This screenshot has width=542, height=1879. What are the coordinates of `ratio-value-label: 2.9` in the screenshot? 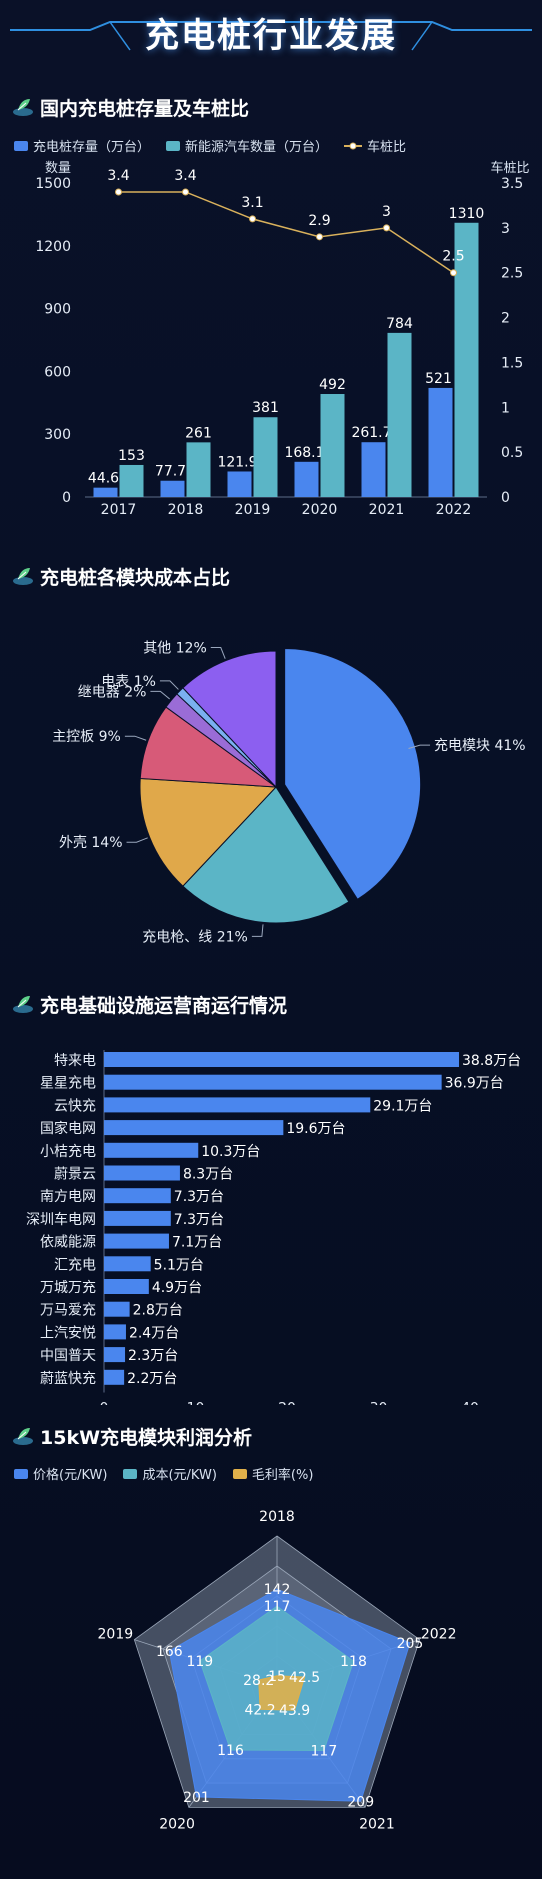 It's located at (319, 221).